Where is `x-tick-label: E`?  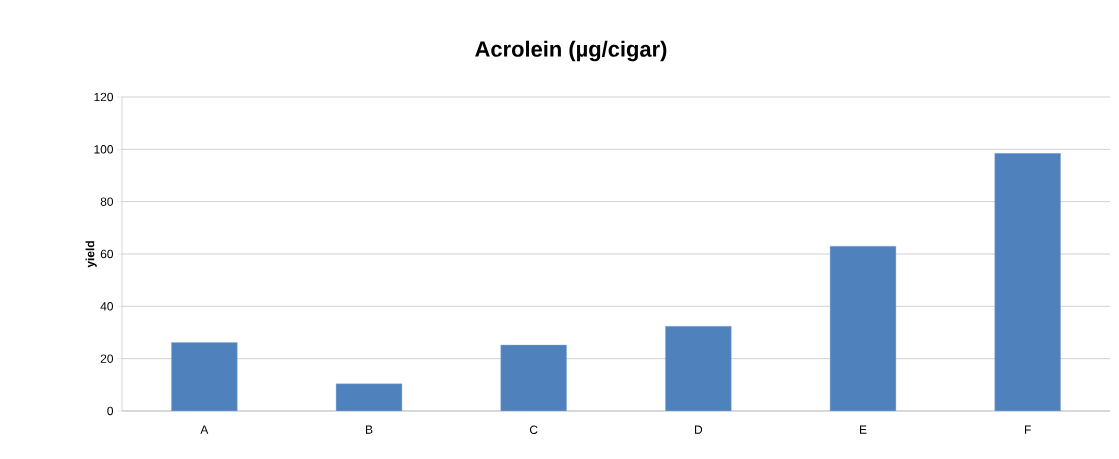
x-tick-label: E is located at coordinates (863, 429).